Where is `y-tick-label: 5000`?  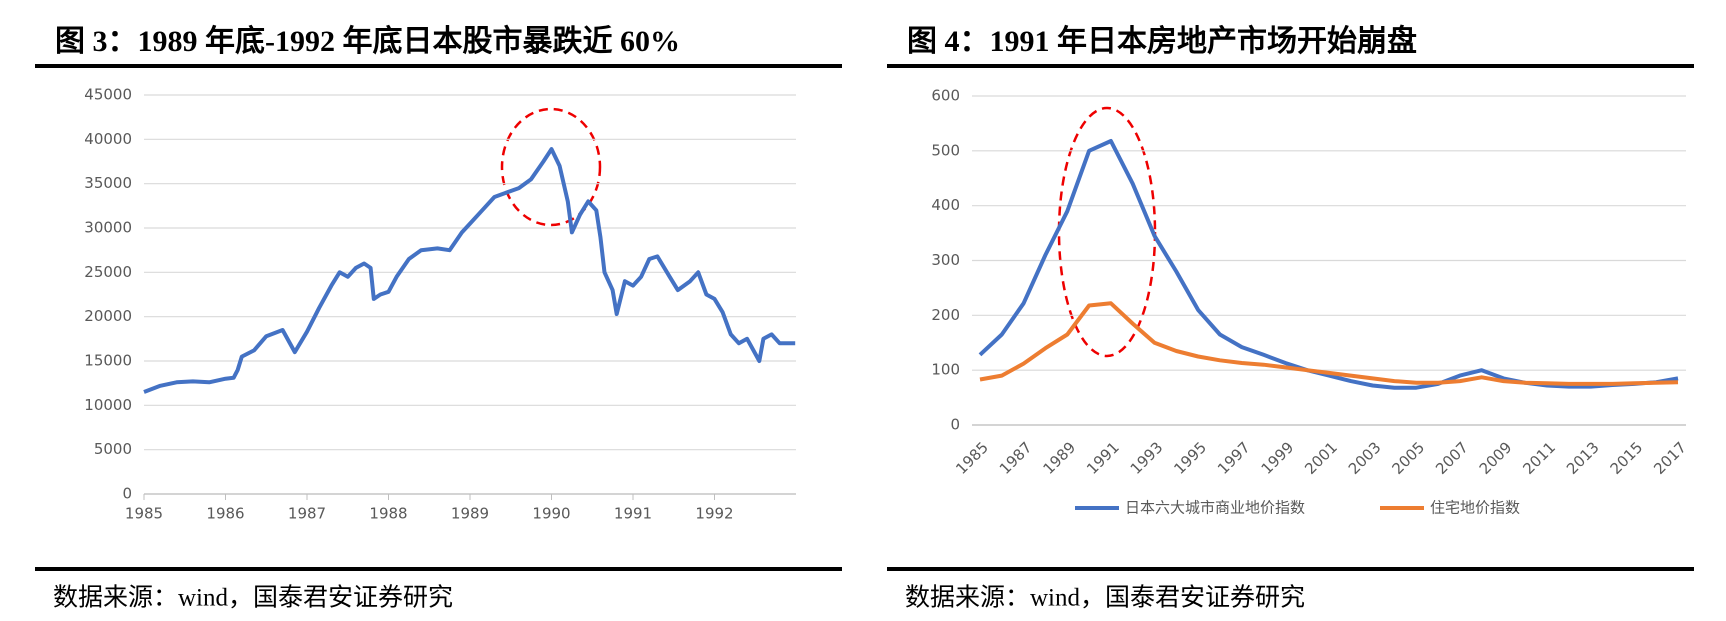
y-tick-label: 5000 is located at coordinates (113, 449).